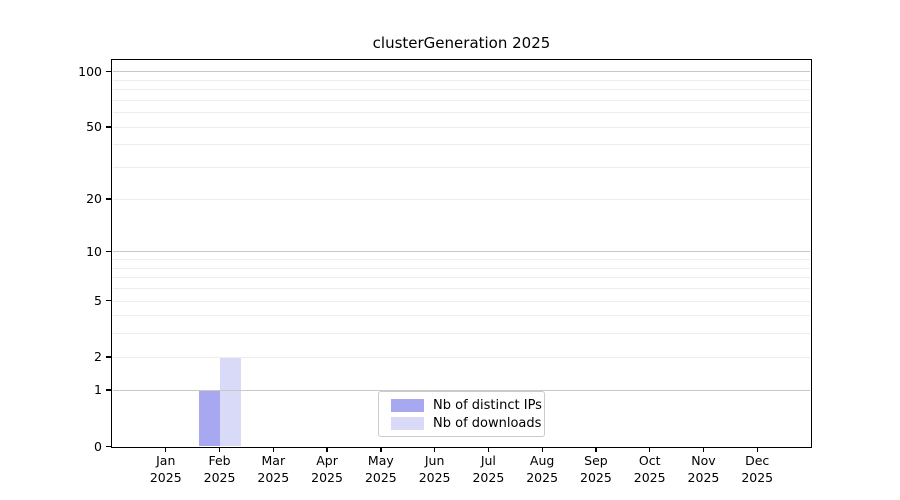  Describe the element at coordinates (461, 43) in the screenshot. I see `chart-title: clusterGeneration 2025` at that location.